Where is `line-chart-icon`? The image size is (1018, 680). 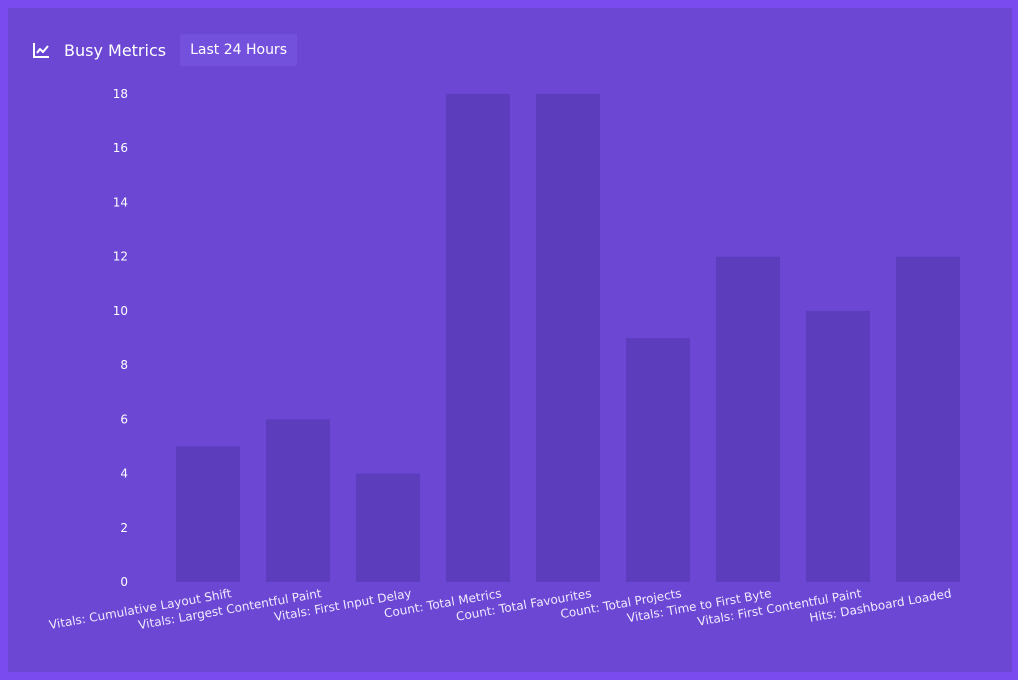
line-chart-icon is located at coordinates (41, 50).